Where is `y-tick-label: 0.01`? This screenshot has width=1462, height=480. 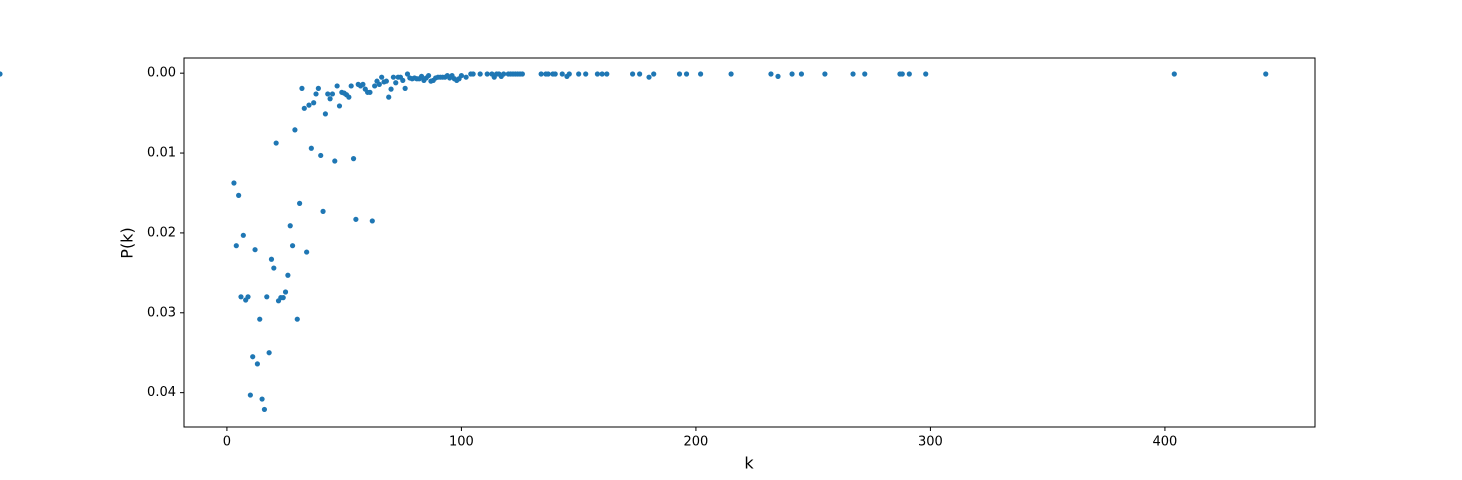 y-tick-label: 0.01 is located at coordinates (161, 153).